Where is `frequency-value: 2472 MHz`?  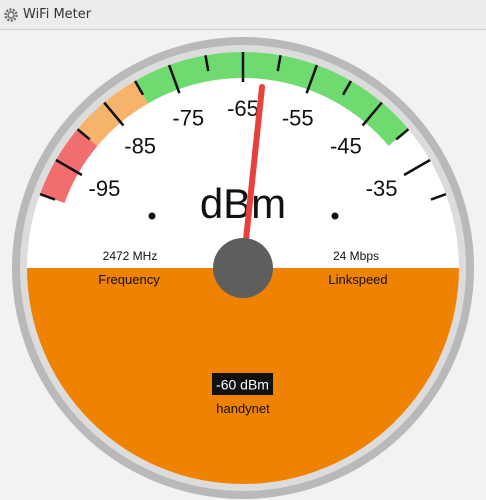 frequency-value: 2472 MHz is located at coordinates (130, 256).